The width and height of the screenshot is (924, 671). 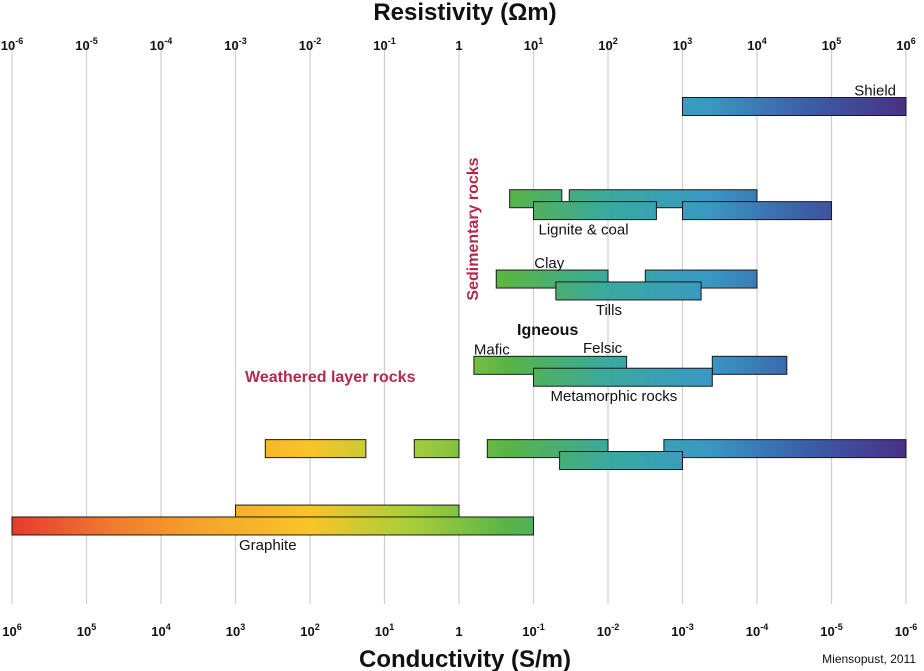 I want to click on bar-label: Clay, so click(x=549, y=263).